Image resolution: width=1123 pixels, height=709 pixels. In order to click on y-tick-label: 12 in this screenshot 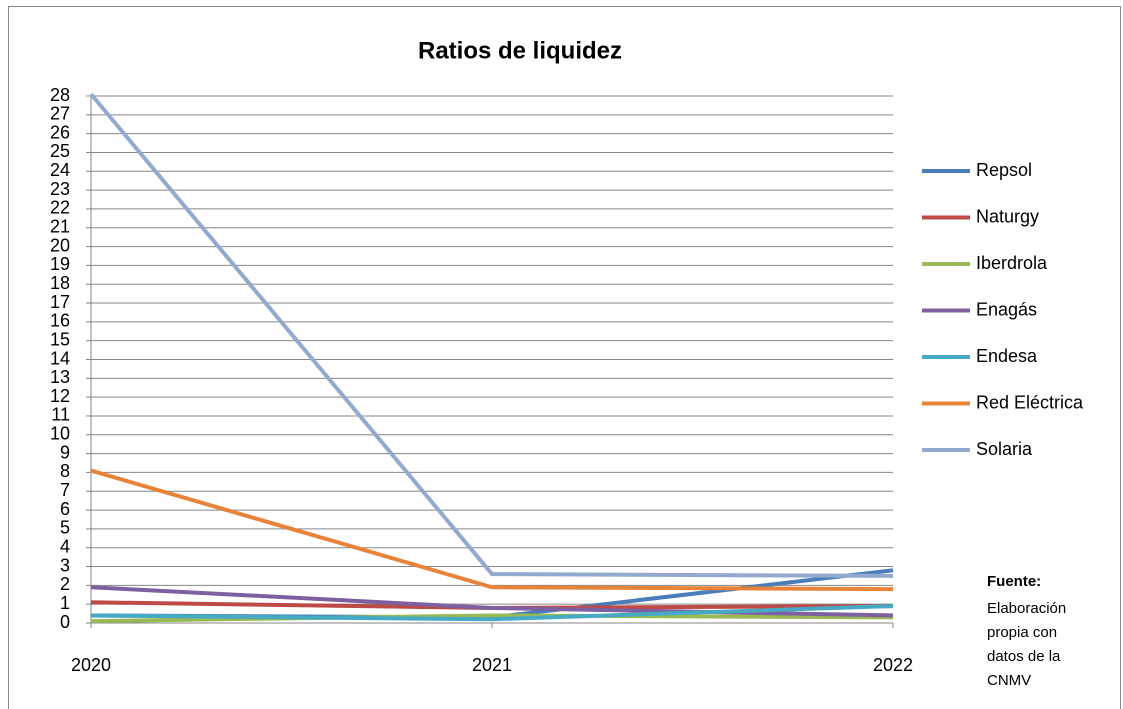, I will do `click(60, 396)`.